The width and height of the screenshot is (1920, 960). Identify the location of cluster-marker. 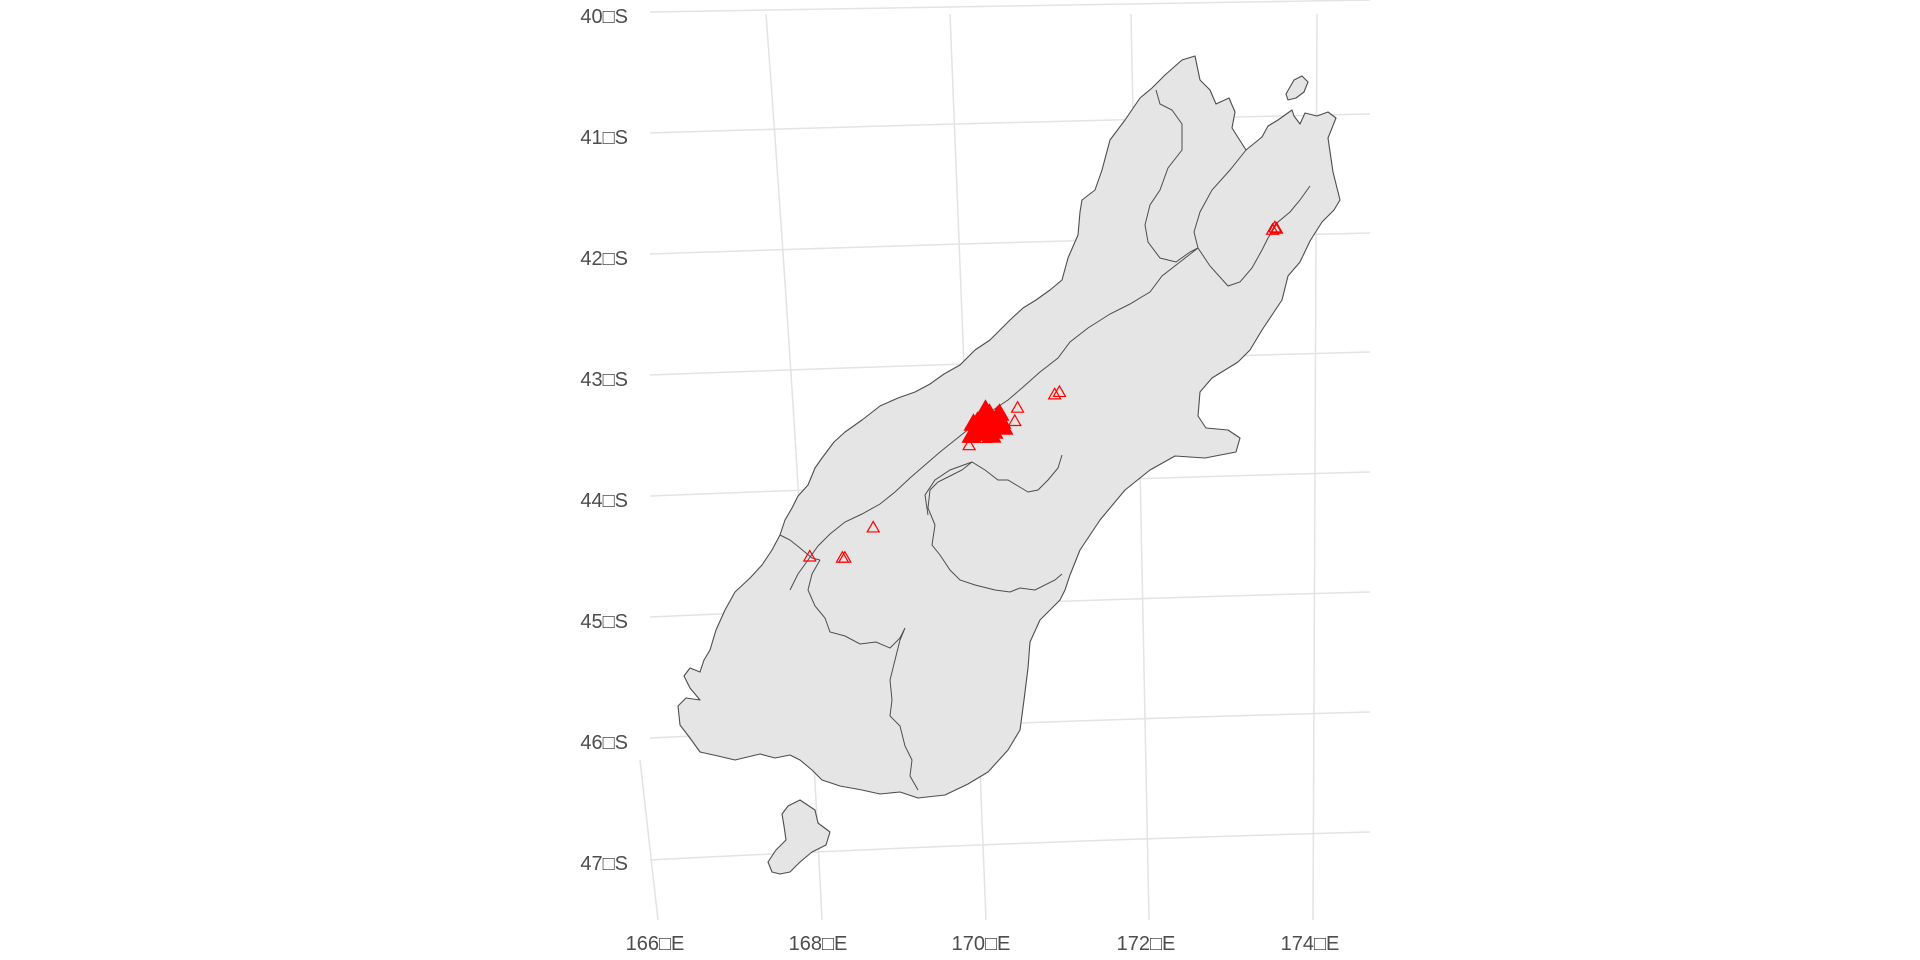
(985, 408).